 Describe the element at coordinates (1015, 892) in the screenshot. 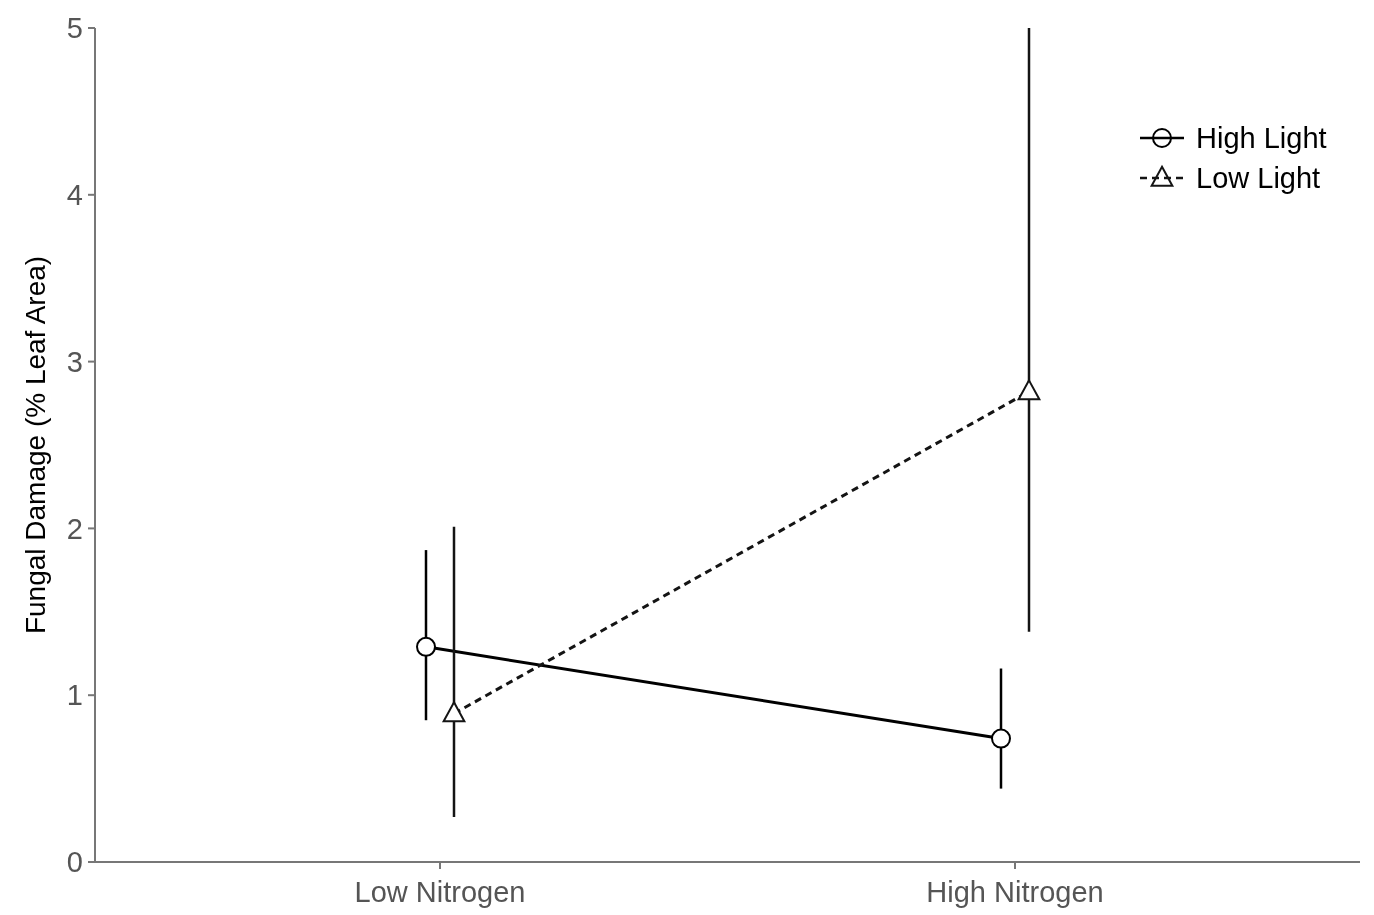

I see `x-tick-label: High Nitrogen` at that location.